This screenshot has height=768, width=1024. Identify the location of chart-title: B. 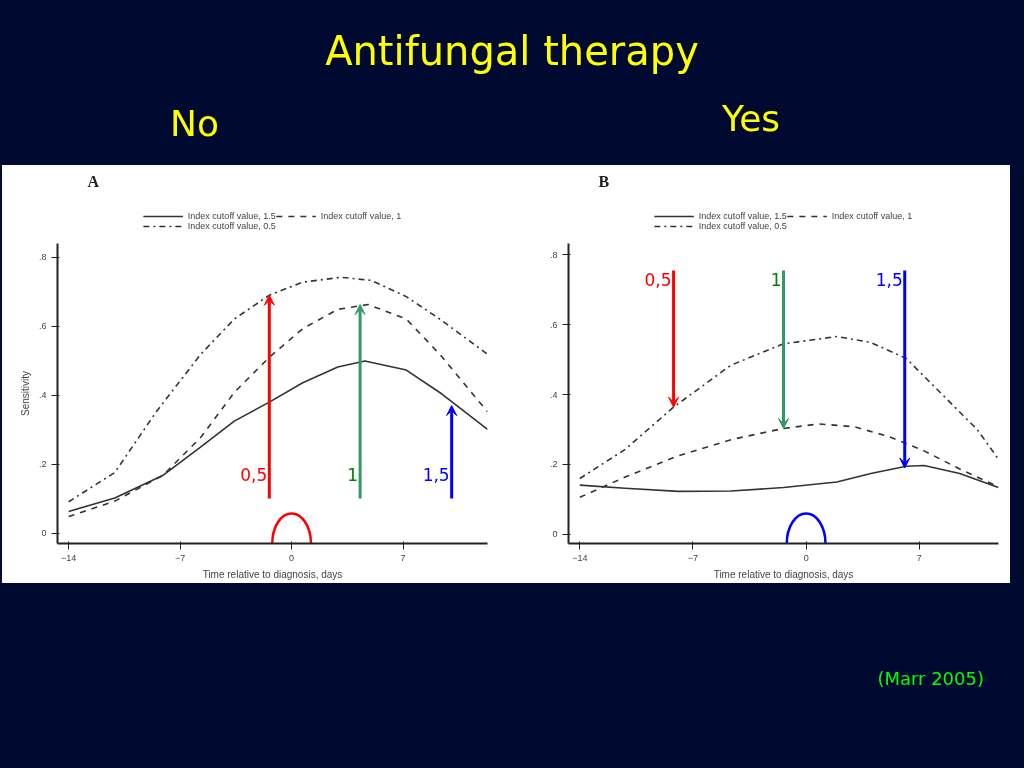
(604, 181).